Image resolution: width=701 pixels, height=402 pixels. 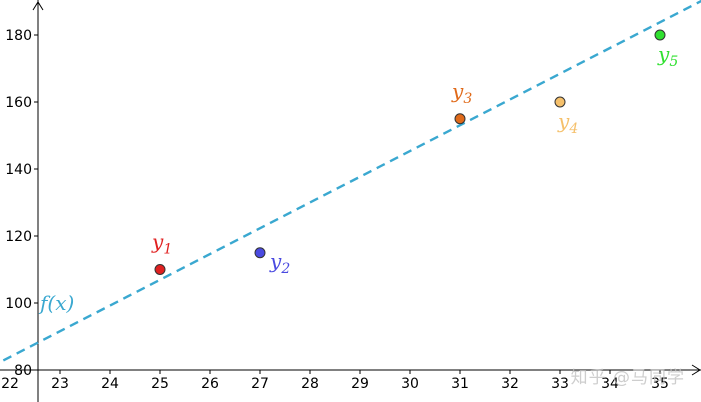 What do you see at coordinates (18, 103) in the screenshot?
I see `y-tick-label: 160` at bounding box center [18, 103].